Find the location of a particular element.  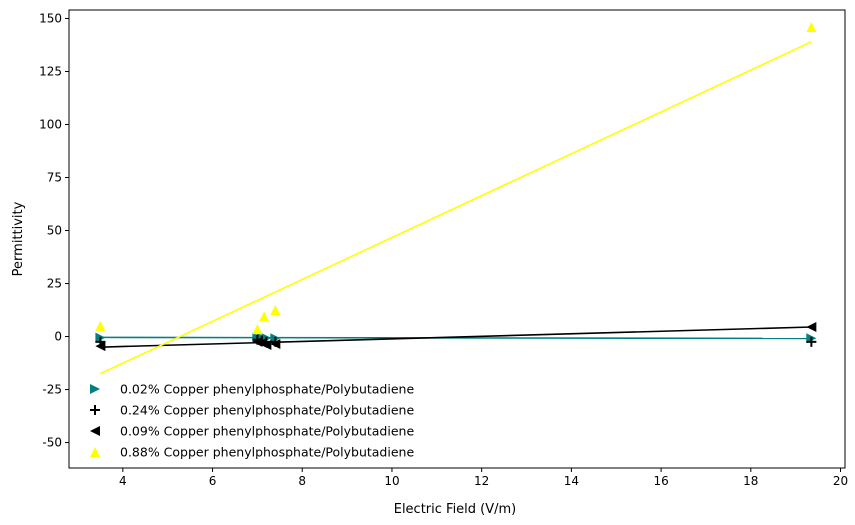

y-tick-label: 0 is located at coordinates (58, 337).